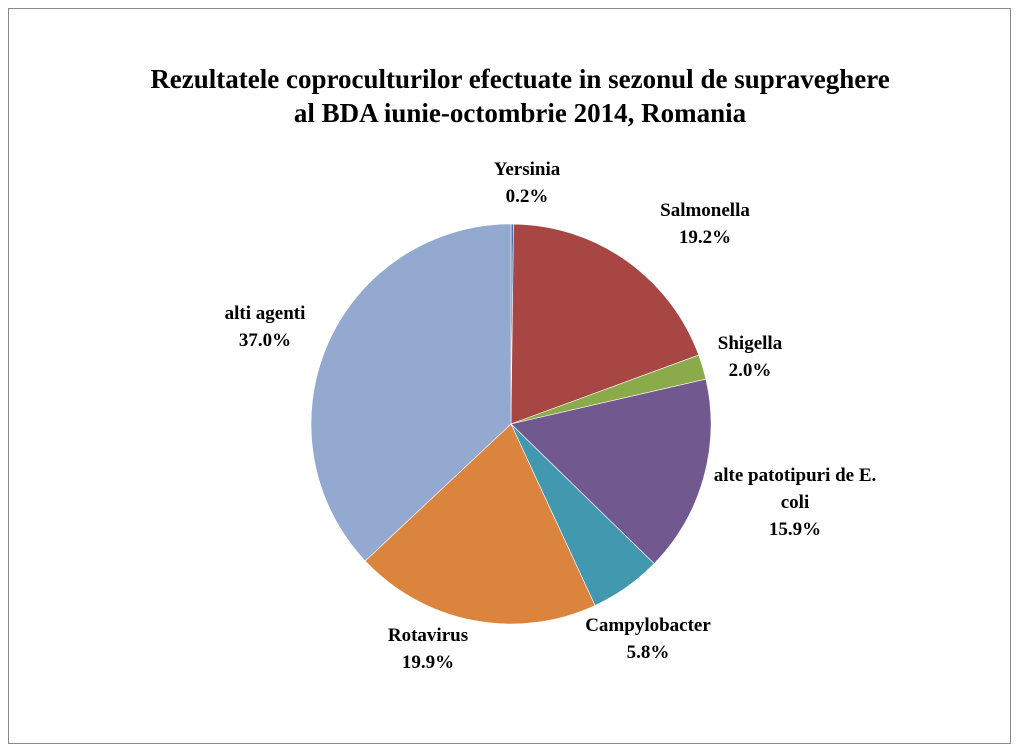  What do you see at coordinates (265, 313) in the screenshot?
I see `slice-name: alti agenti` at bounding box center [265, 313].